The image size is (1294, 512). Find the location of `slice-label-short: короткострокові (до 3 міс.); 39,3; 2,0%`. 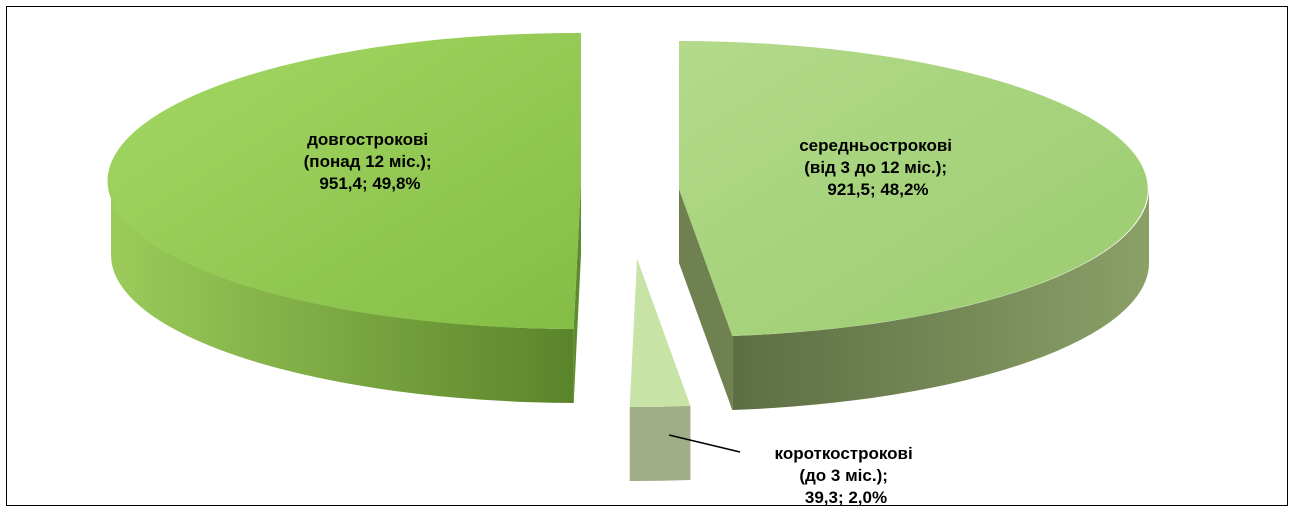

slice-label-short: короткострокові (до 3 міс.); 39,3; 2,0% is located at coordinates (846, 475).